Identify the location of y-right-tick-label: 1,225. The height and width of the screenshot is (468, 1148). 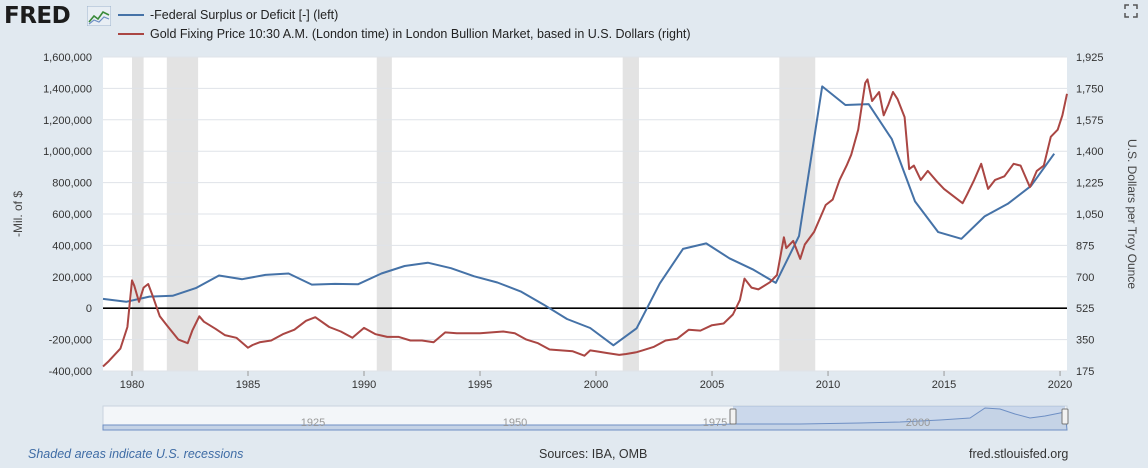
(1090, 184).